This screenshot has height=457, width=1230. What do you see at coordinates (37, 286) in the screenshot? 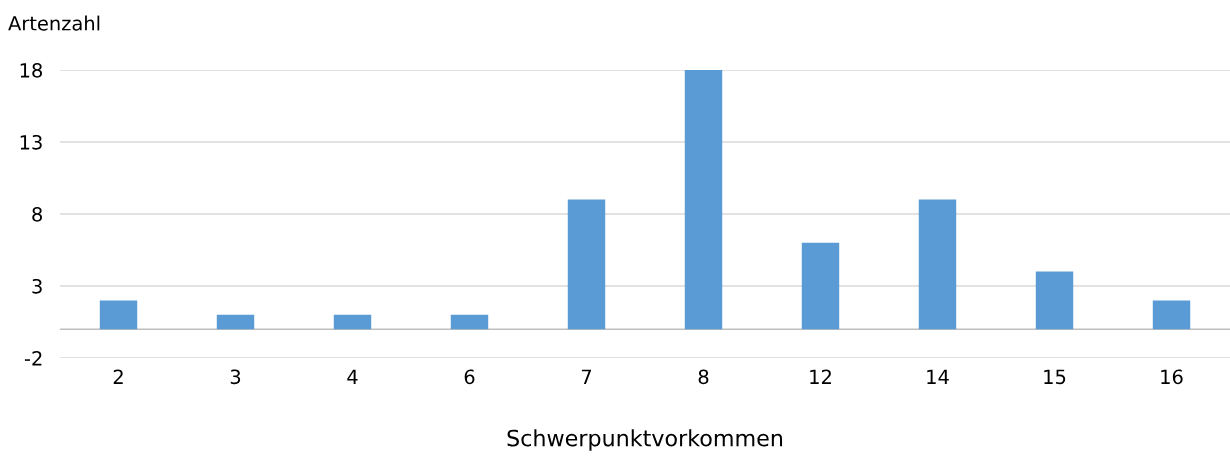
I see `y-tick-label: 3` at bounding box center [37, 286].